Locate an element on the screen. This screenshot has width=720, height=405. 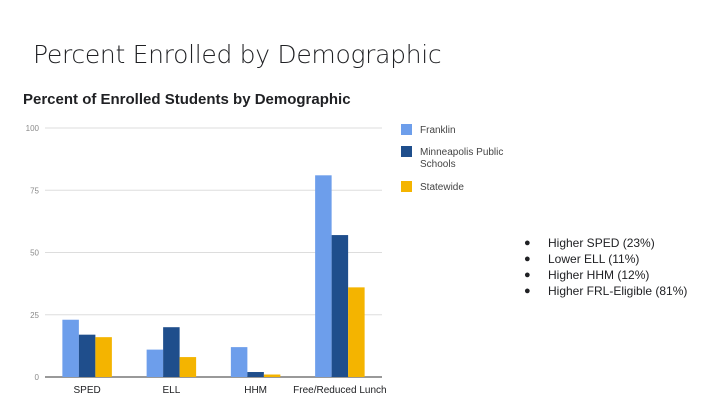
bar-franklin-hhm is located at coordinates (239, 362).